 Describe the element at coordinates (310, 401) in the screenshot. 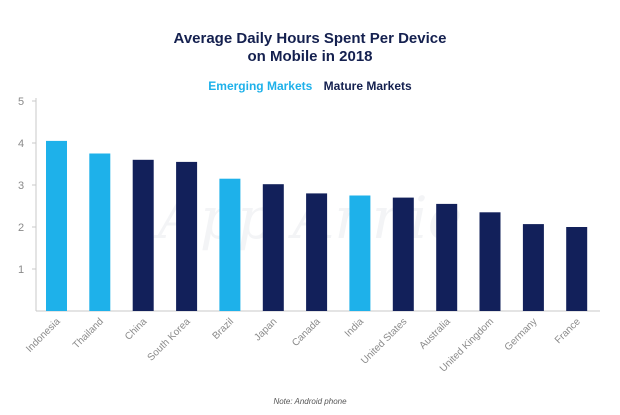

I see `chart-note: Note: Android phone` at that location.